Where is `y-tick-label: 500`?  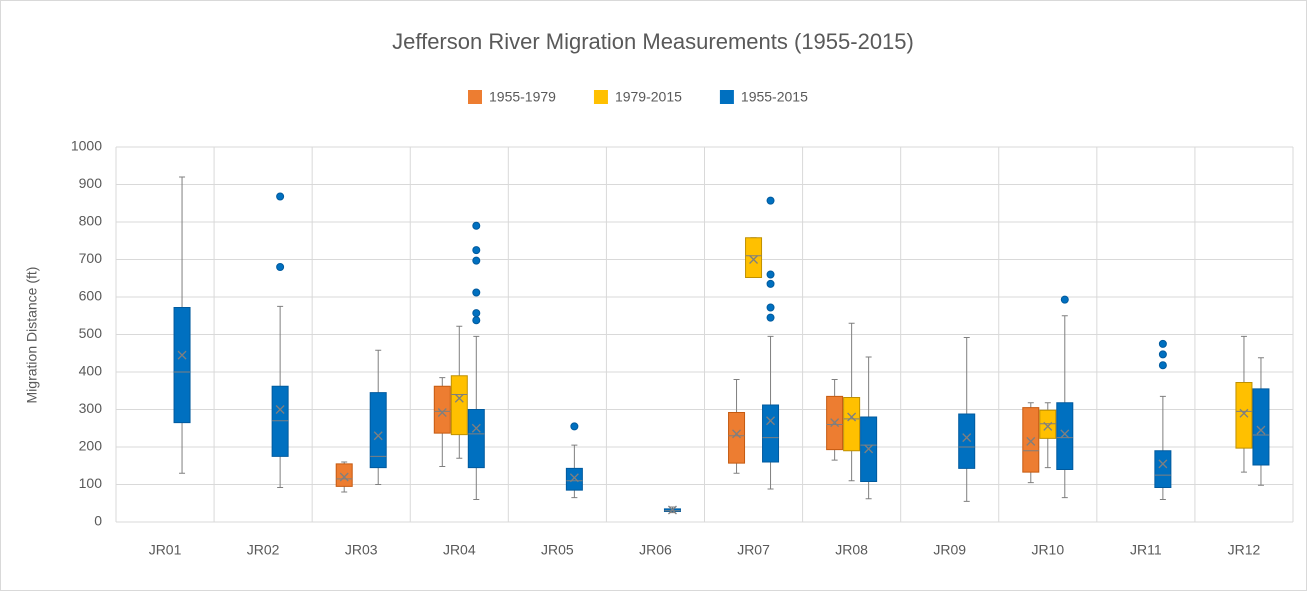 y-tick-label: 500 is located at coordinates (91, 333).